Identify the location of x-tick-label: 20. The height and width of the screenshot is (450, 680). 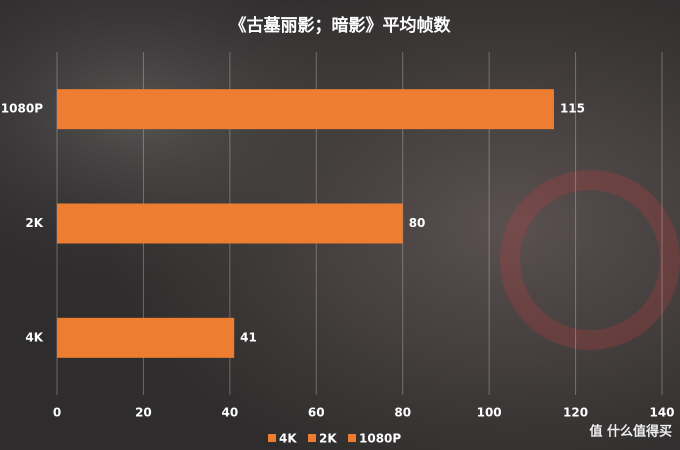
(143, 413).